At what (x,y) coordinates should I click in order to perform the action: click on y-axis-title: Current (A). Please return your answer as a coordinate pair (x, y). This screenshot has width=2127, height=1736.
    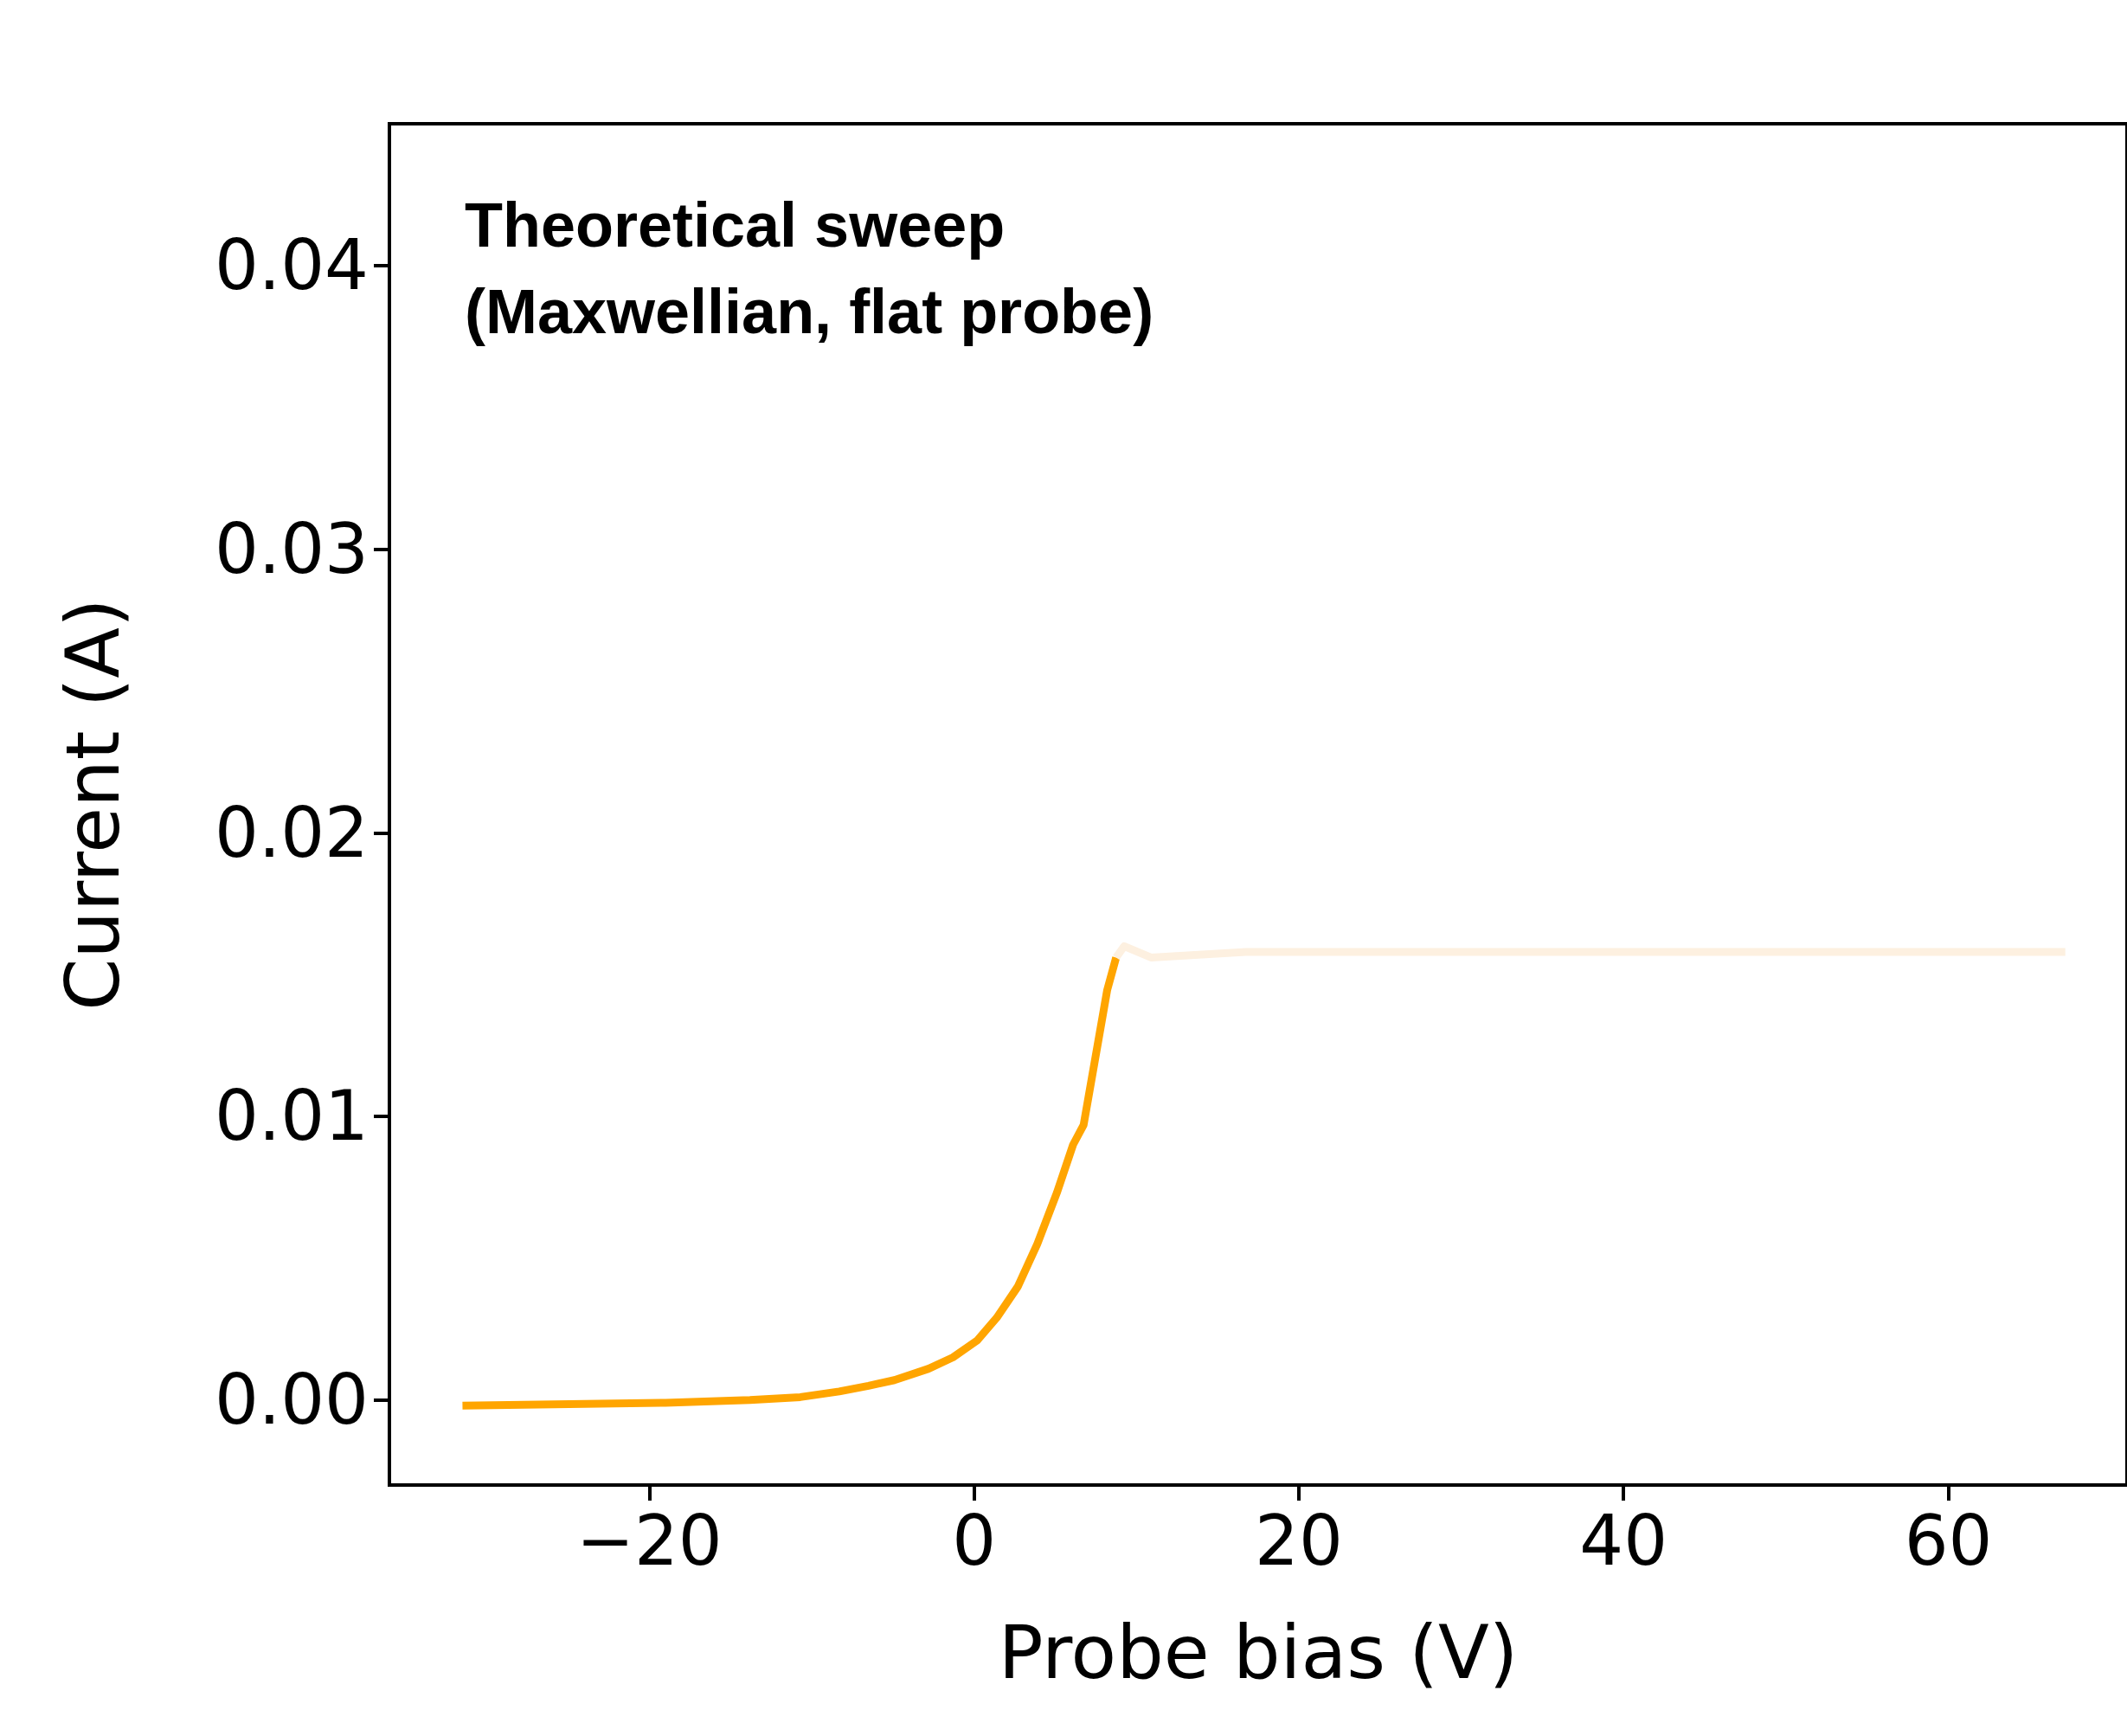
    Looking at the image, I should click on (92, 805).